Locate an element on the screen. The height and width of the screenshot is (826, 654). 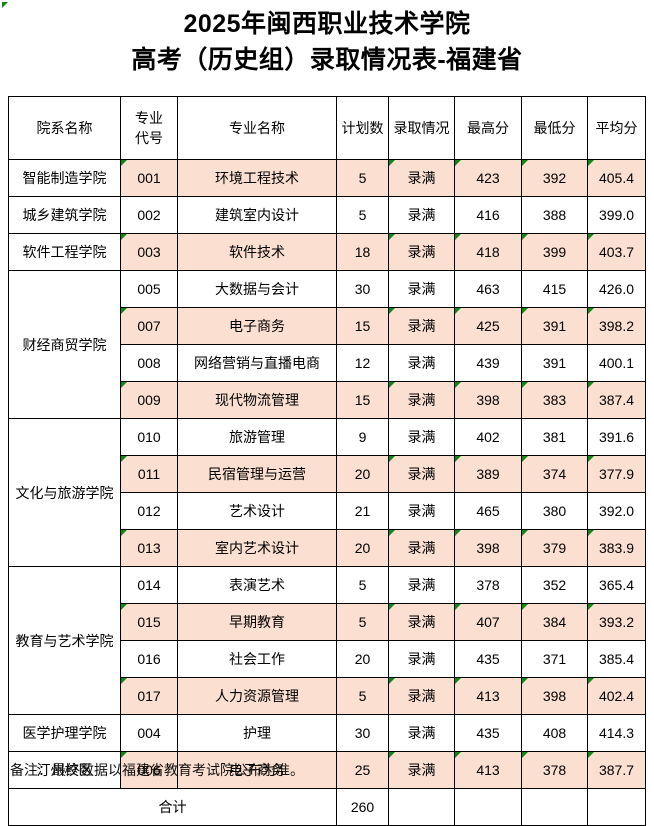
table-row: 007 电子商务 15 录满 425 391 398.2 is located at coordinates (327, 326).